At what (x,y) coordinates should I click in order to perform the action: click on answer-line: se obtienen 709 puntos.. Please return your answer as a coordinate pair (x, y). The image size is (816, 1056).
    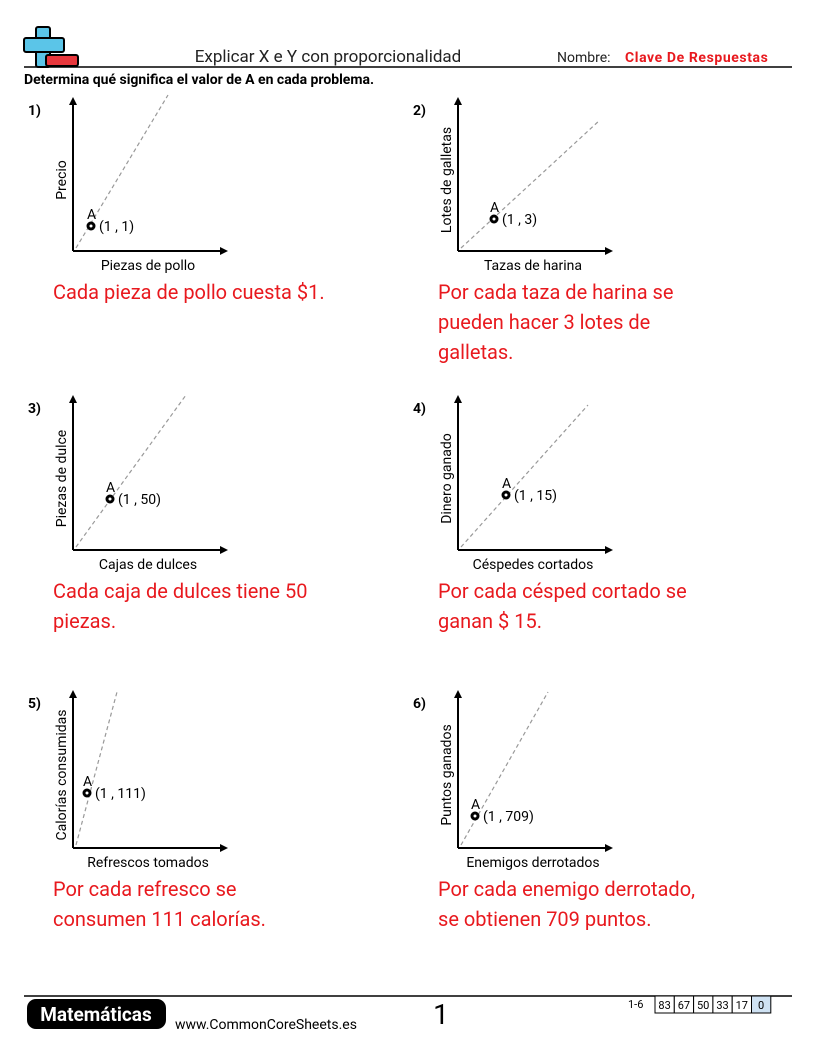
    Looking at the image, I should click on (545, 919).